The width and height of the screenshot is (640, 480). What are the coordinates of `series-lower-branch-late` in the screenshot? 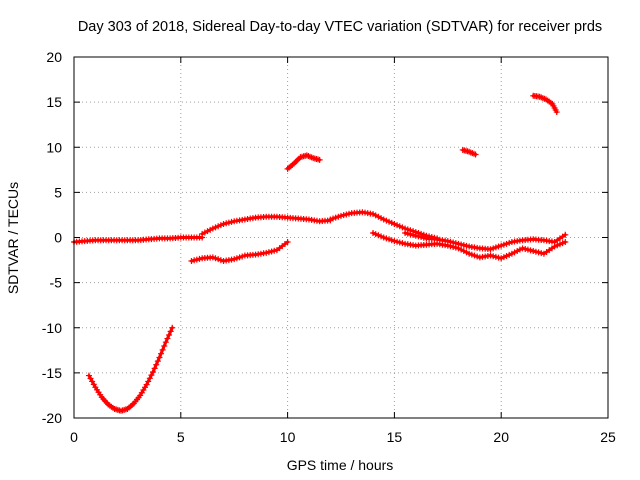 It's located at (469, 245).